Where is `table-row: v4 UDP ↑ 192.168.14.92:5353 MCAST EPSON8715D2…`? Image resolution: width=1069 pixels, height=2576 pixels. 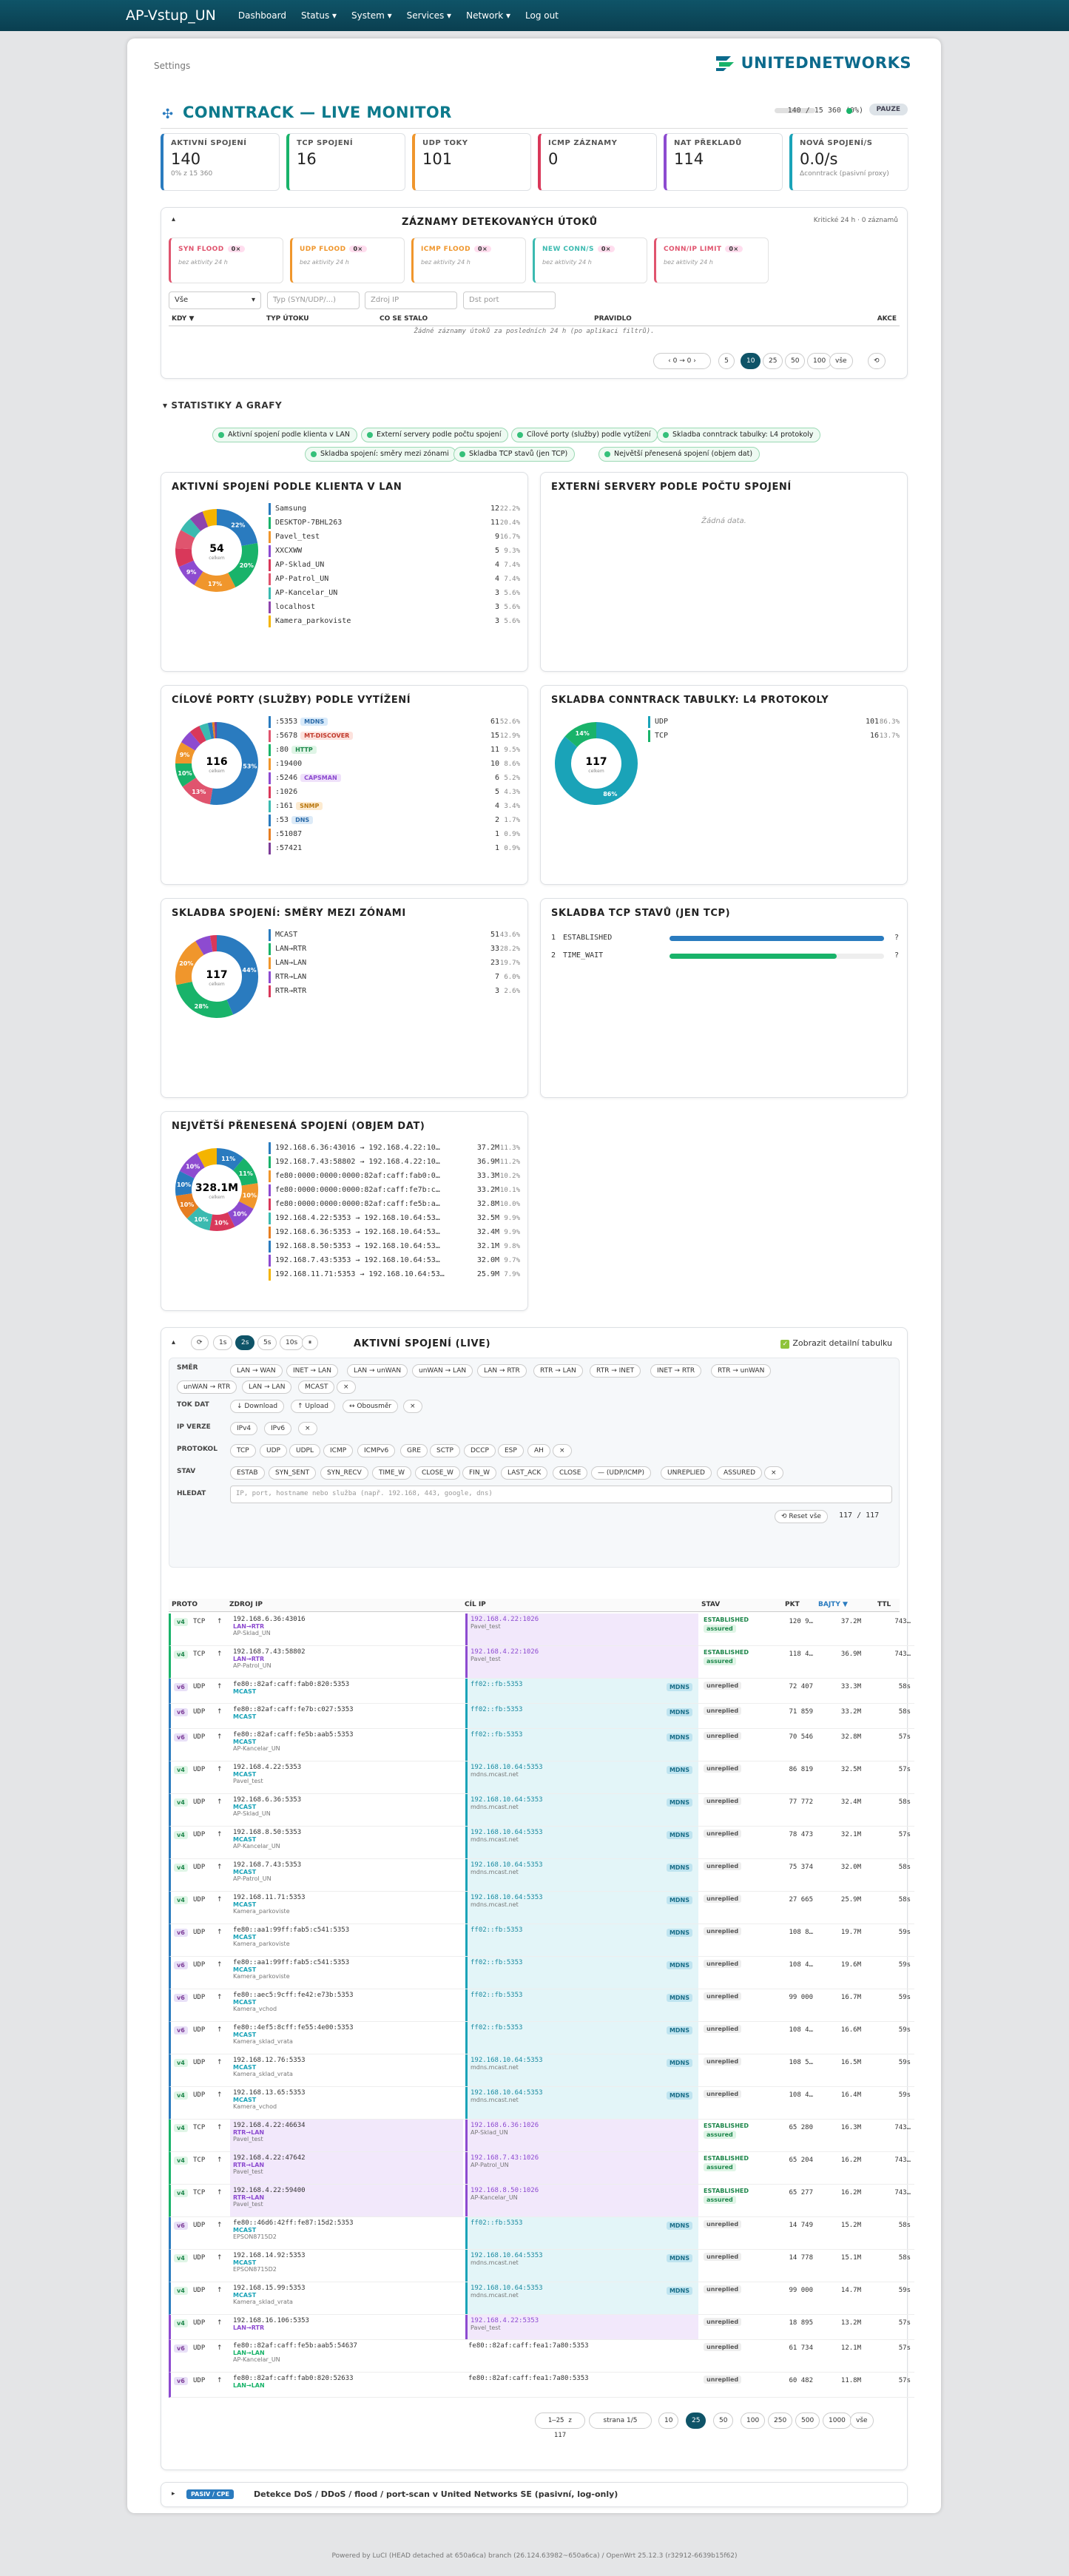
table-row: v4 UDP ↑ 192.168.14.92:5353 MCAST EPSON8715D2… is located at coordinates (541, 2266).